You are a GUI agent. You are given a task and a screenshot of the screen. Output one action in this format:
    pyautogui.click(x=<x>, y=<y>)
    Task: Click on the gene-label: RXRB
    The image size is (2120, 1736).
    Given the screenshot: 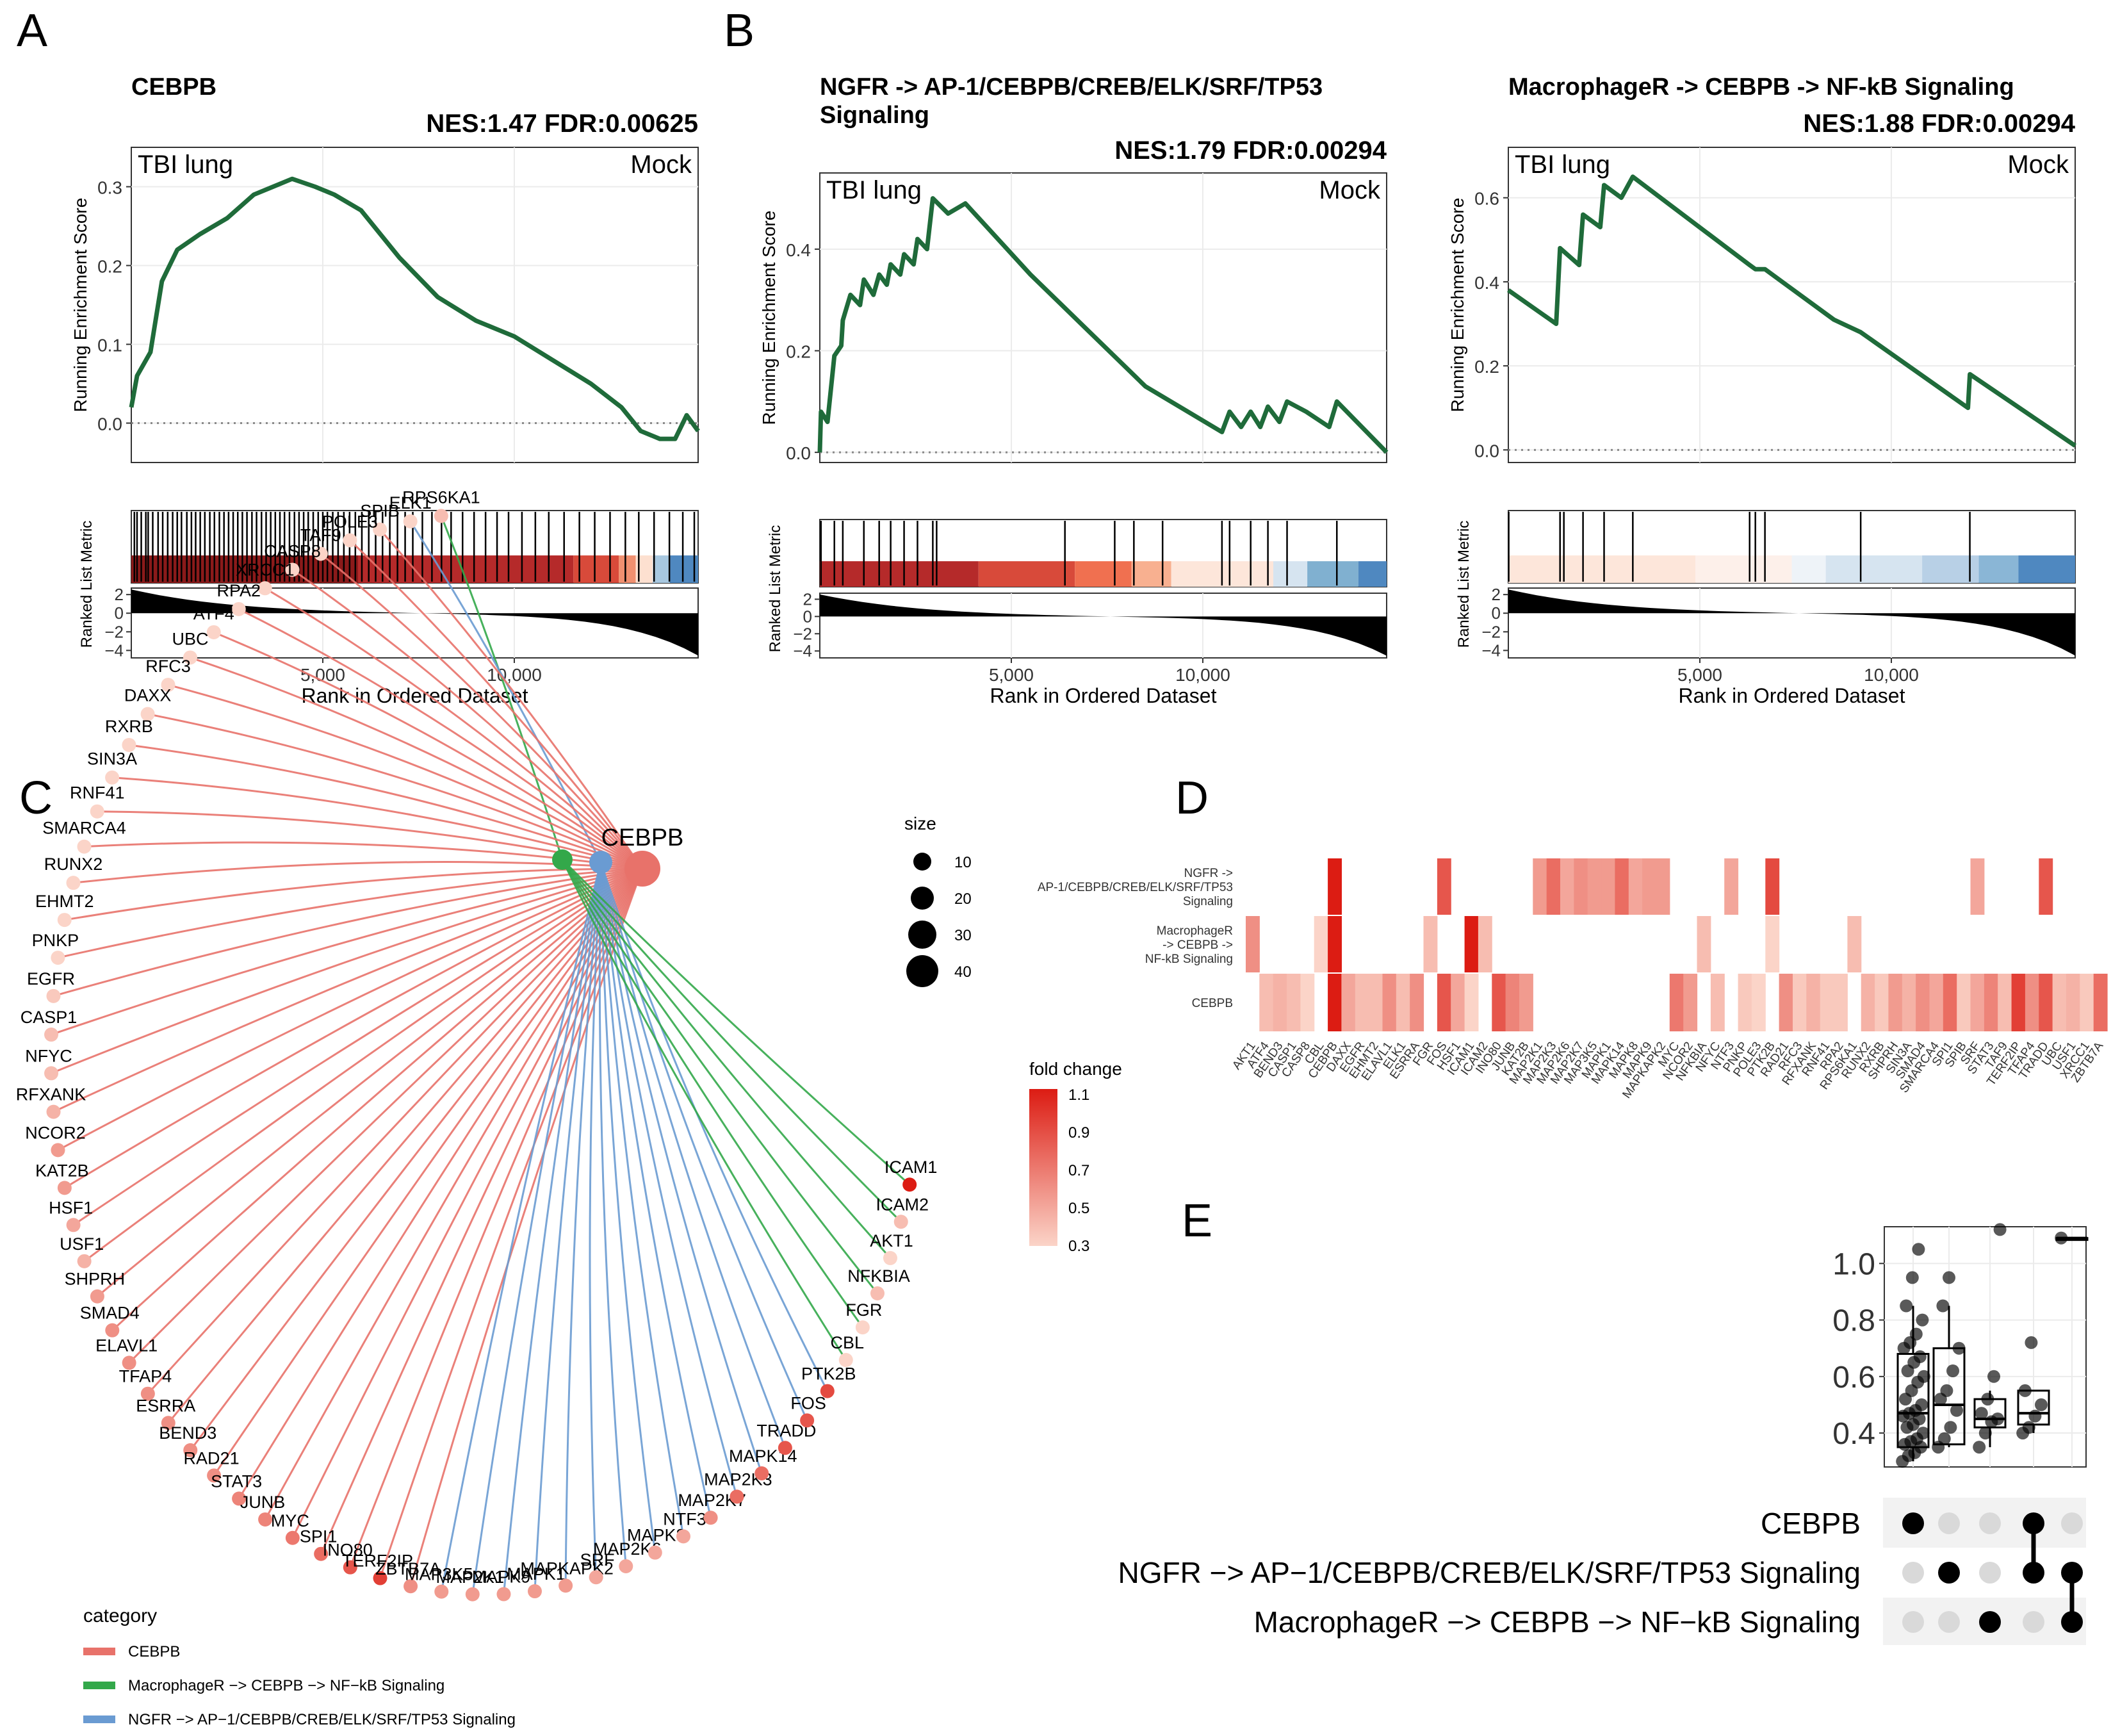 What is the action you would take?
    pyautogui.click(x=129, y=726)
    